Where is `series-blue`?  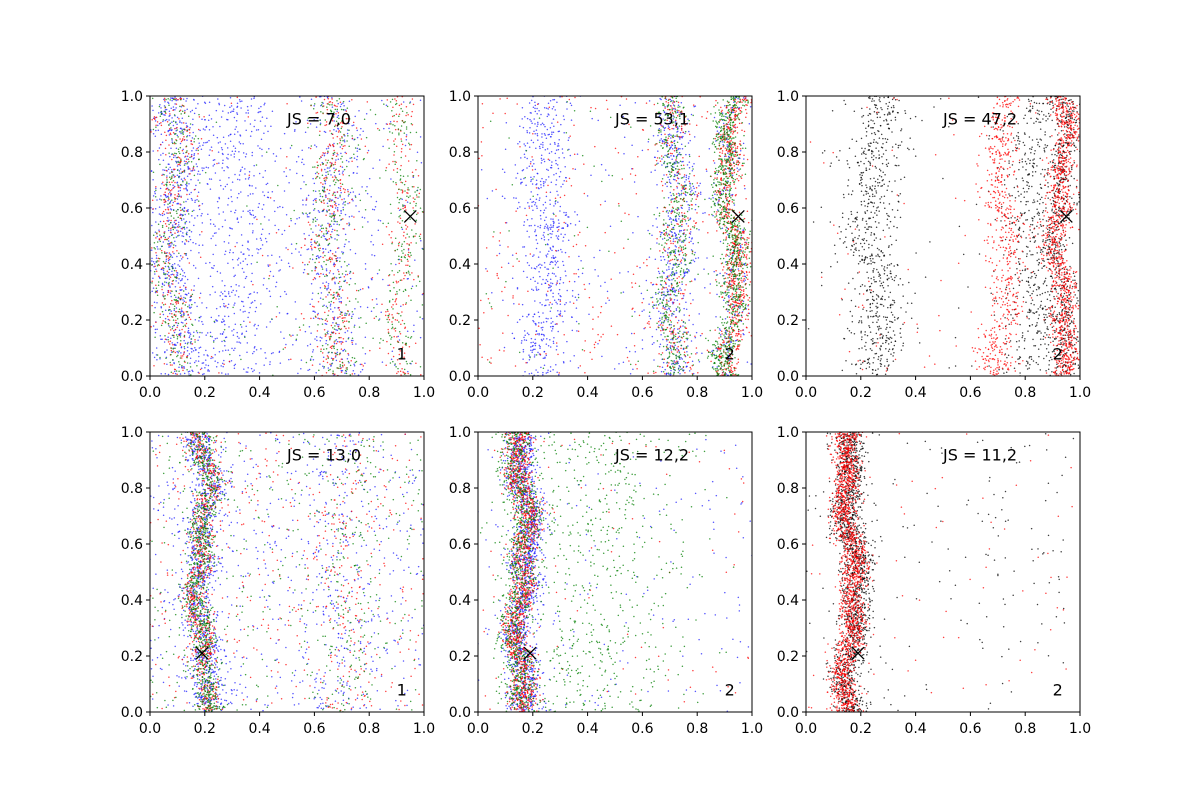
series-blue is located at coordinates (616, 236).